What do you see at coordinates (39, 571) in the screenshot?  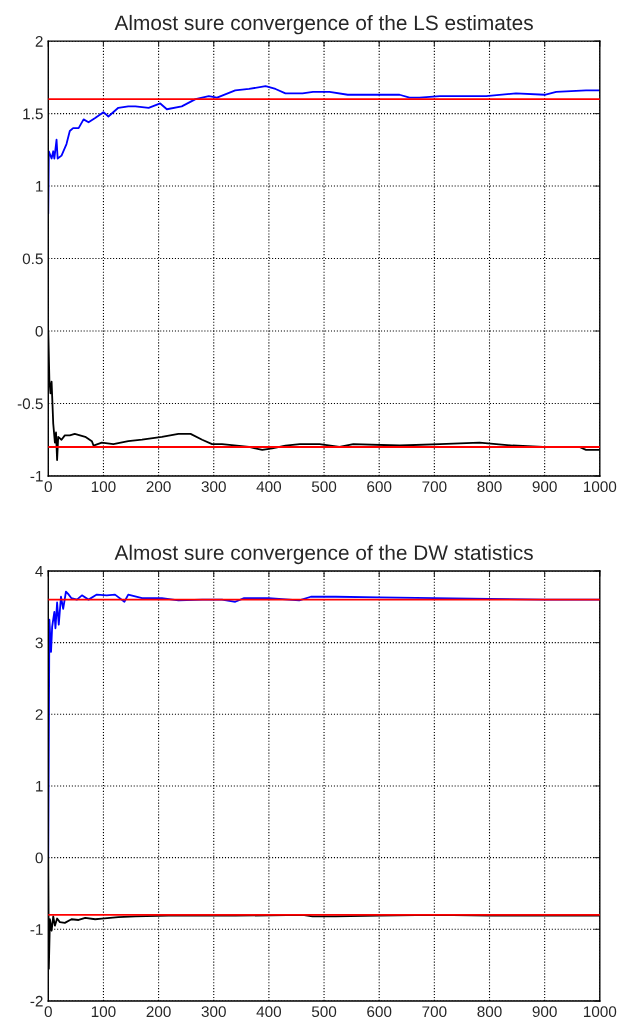 I see `y-tick-label: 4` at bounding box center [39, 571].